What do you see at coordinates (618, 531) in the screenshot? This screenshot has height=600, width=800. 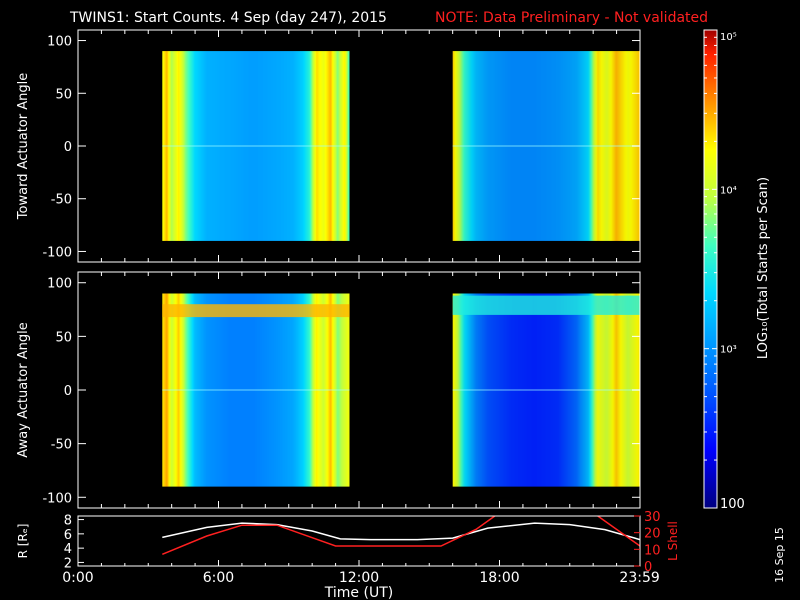 I see `l-shell-line` at bounding box center [618, 531].